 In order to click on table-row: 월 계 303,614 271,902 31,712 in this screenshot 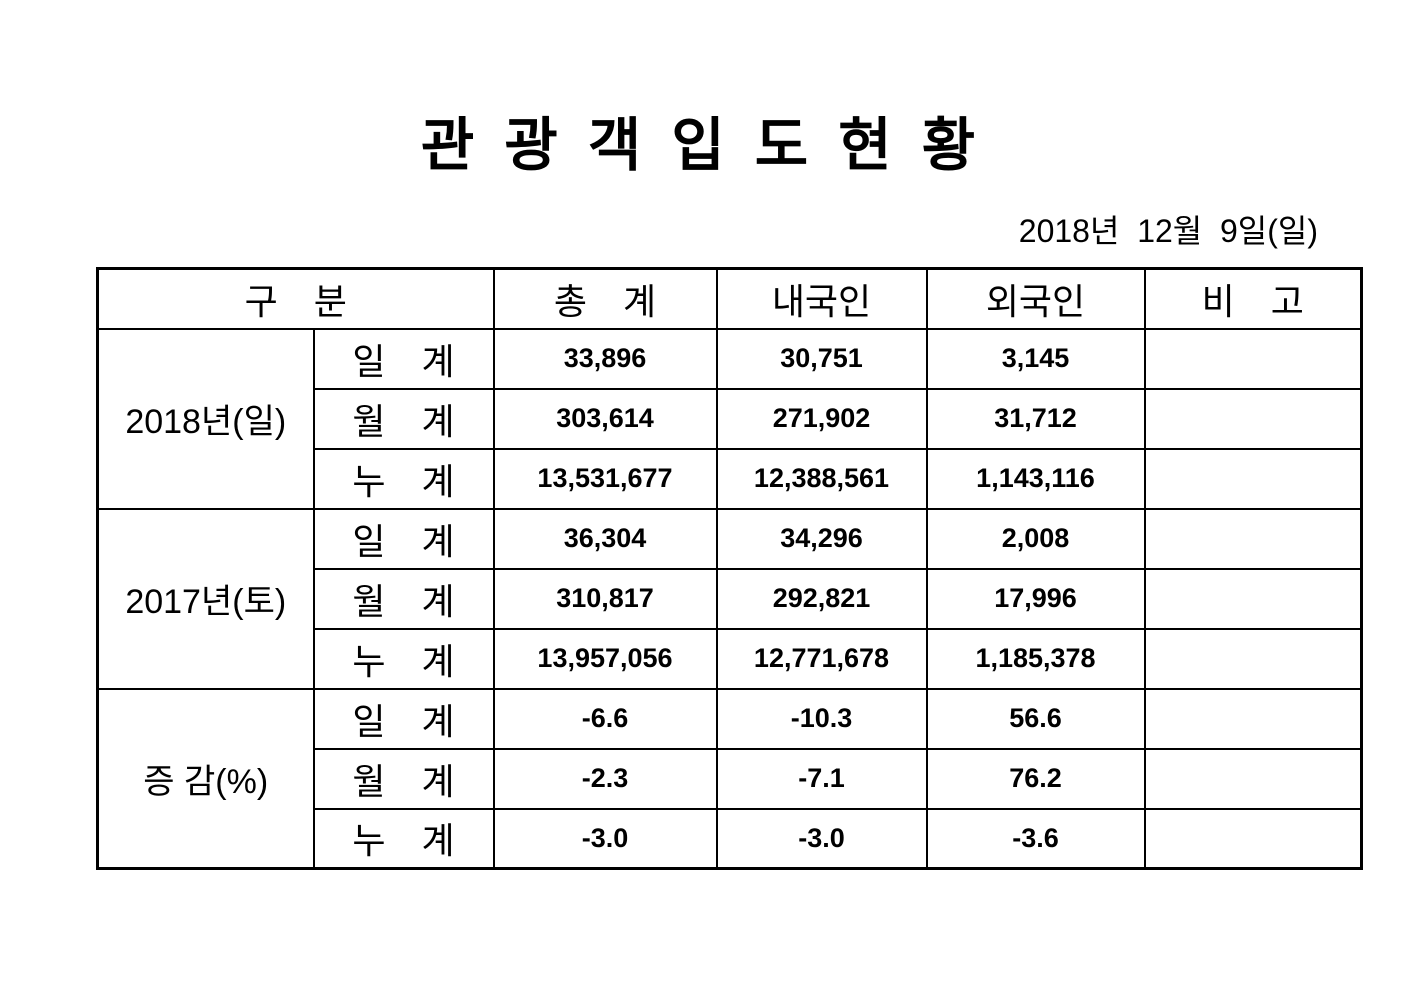, I will do `click(730, 418)`.